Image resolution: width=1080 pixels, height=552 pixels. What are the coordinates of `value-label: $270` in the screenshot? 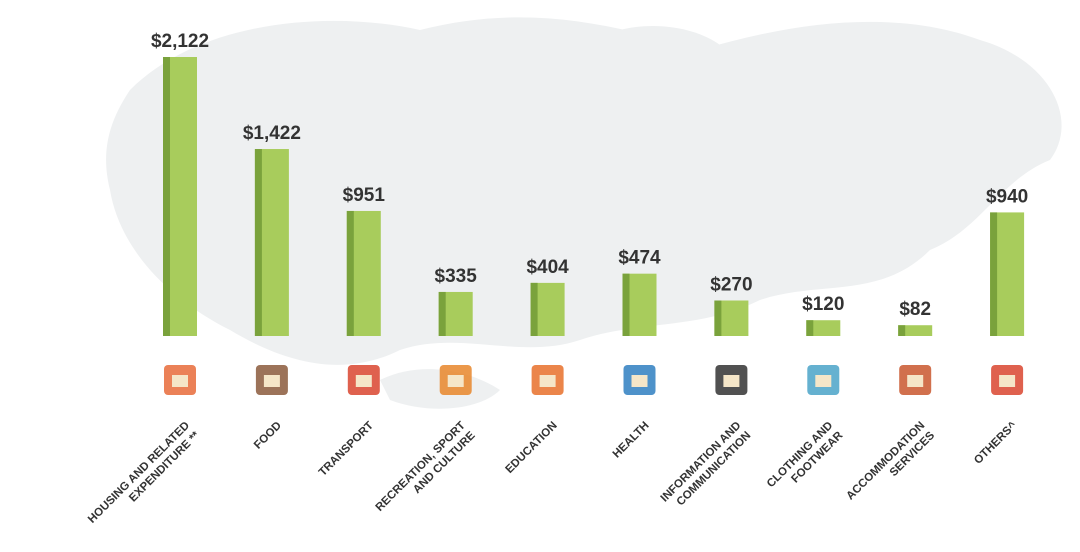 It's located at (731, 285).